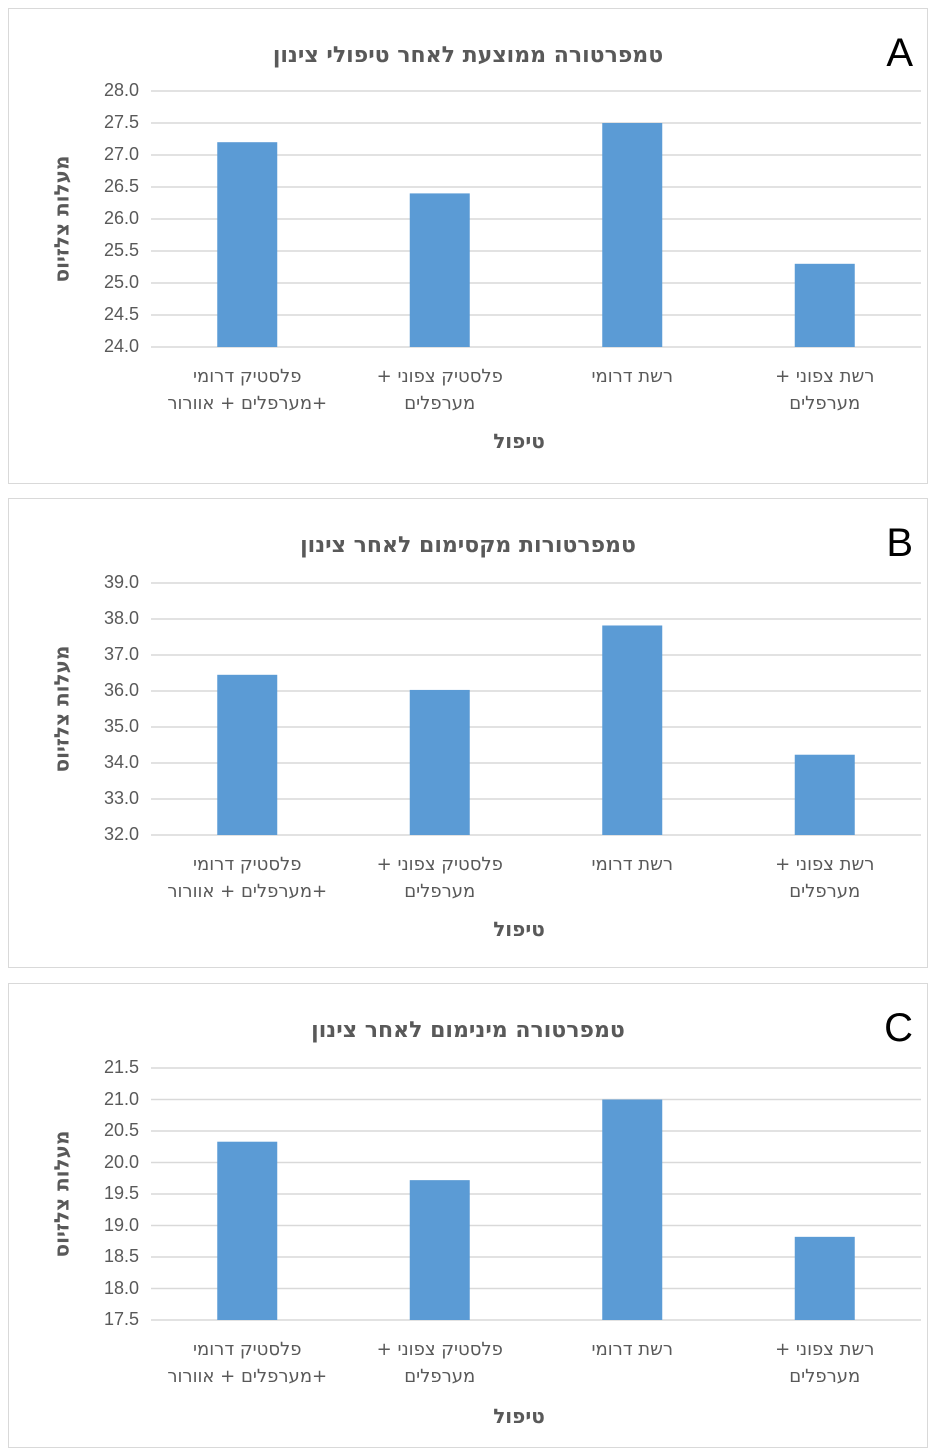 This screenshot has width=937, height=1449. Describe the element at coordinates (519, 1416) in the screenshot. I see `x-axis-title-c: טיפול` at that location.